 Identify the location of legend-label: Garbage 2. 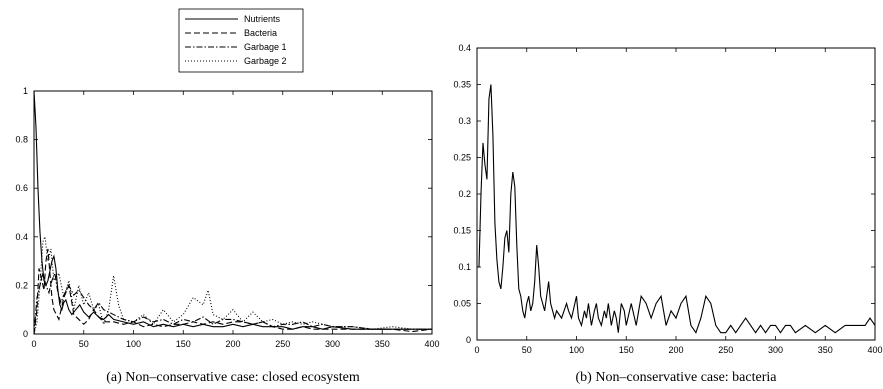
(265, 61).